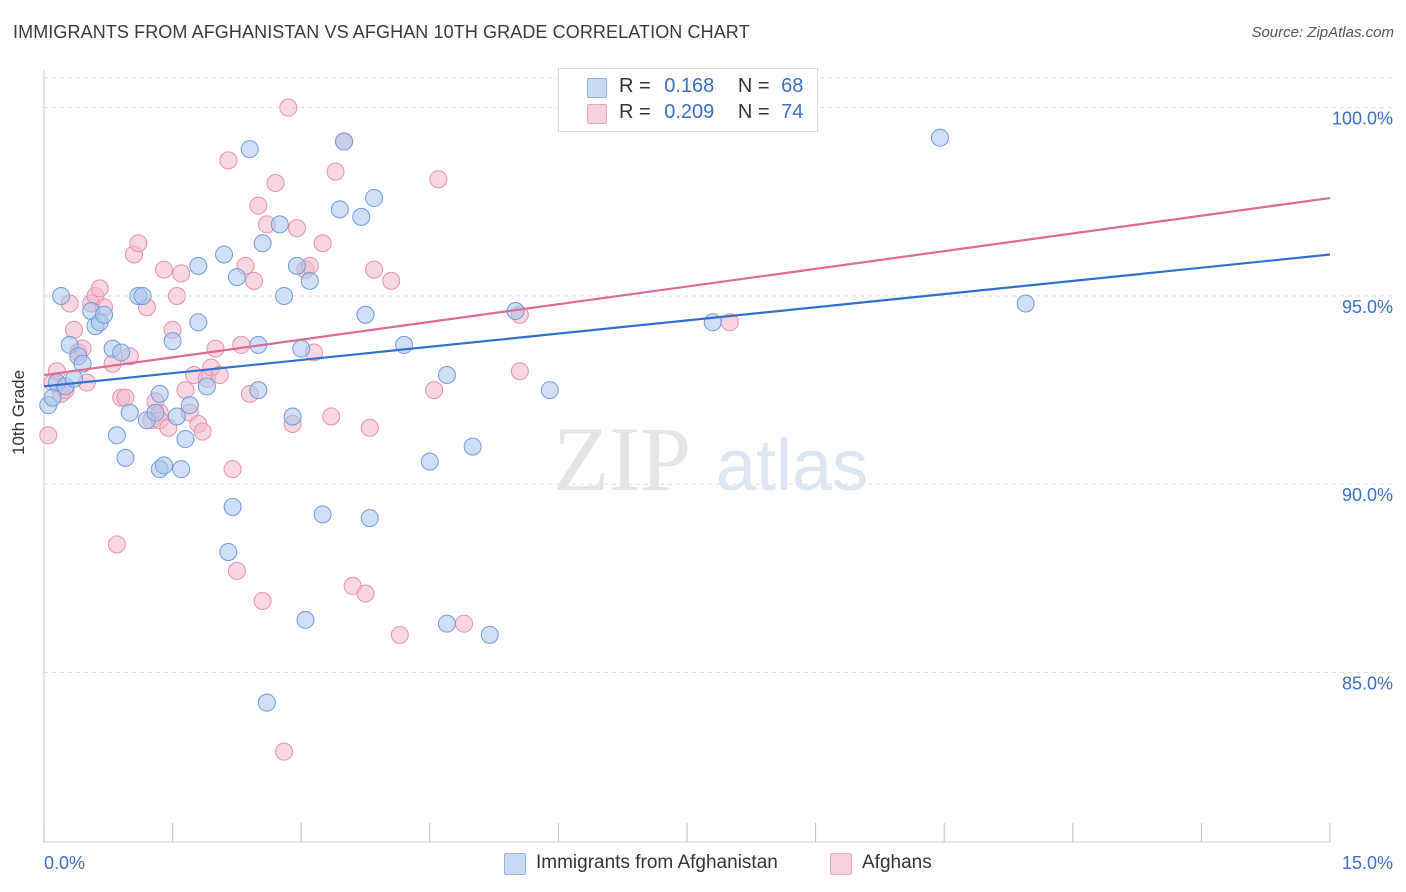 The image size is (1406, 892). I want to click on correlation-legend: R = 0.168 N = 68 R = 0.209 N = 74, so click(688, 100).